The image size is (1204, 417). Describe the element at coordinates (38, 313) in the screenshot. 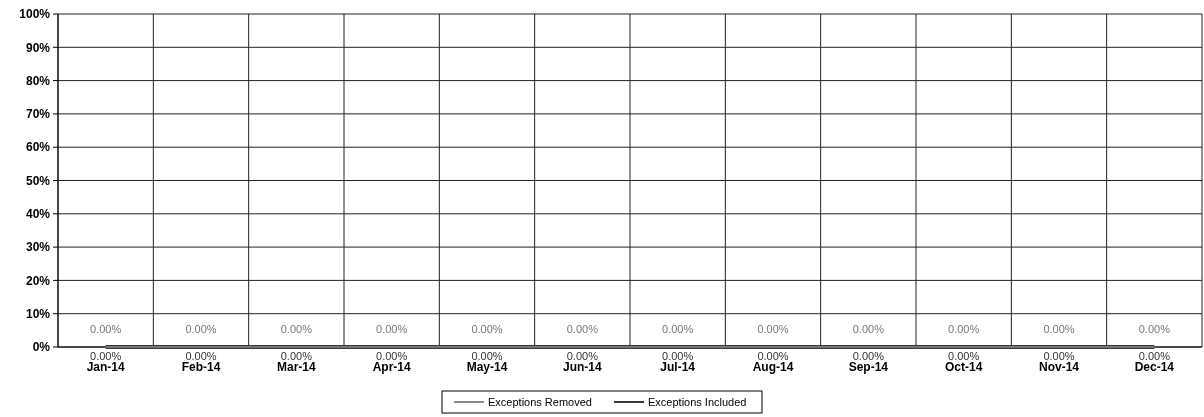

I see `y-tick-label: 10%` at that location.